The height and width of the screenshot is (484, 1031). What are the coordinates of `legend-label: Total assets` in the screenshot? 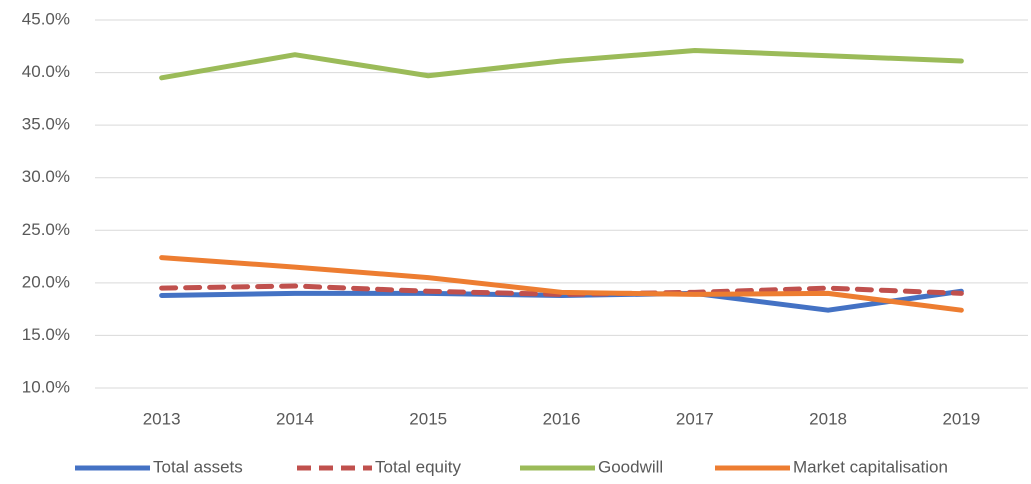 It's located at (198, 466).